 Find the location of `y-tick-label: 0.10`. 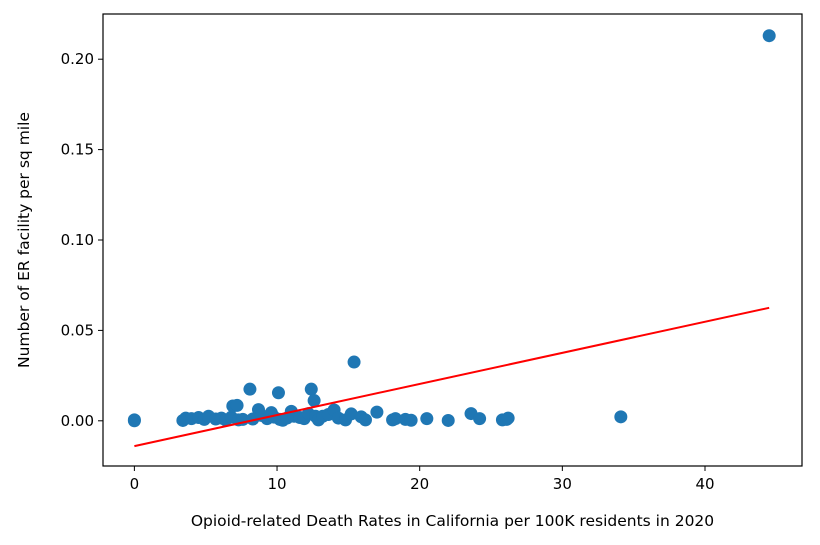

y-tick-label: 0.10 is located at coordinates (77, 240).